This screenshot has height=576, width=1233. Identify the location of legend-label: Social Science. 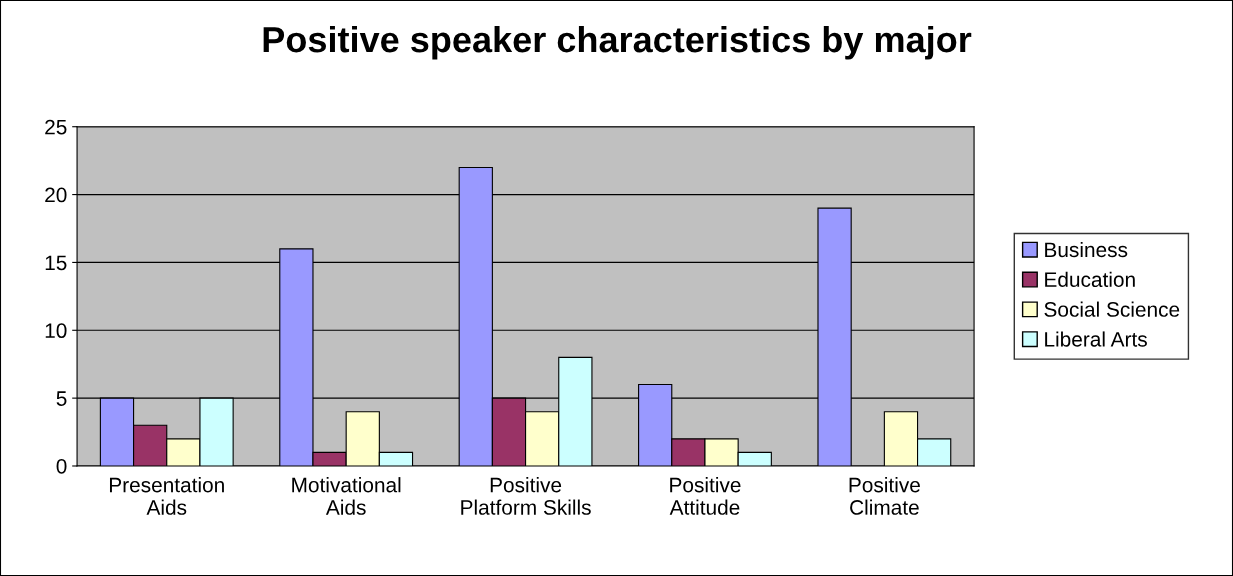
(1112, 309).